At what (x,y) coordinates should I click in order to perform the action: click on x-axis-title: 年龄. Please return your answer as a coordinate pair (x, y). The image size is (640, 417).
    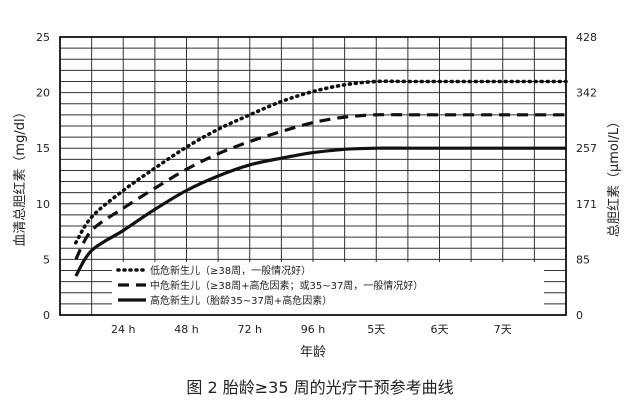
    Looking at the image, I should click on (313, 352).